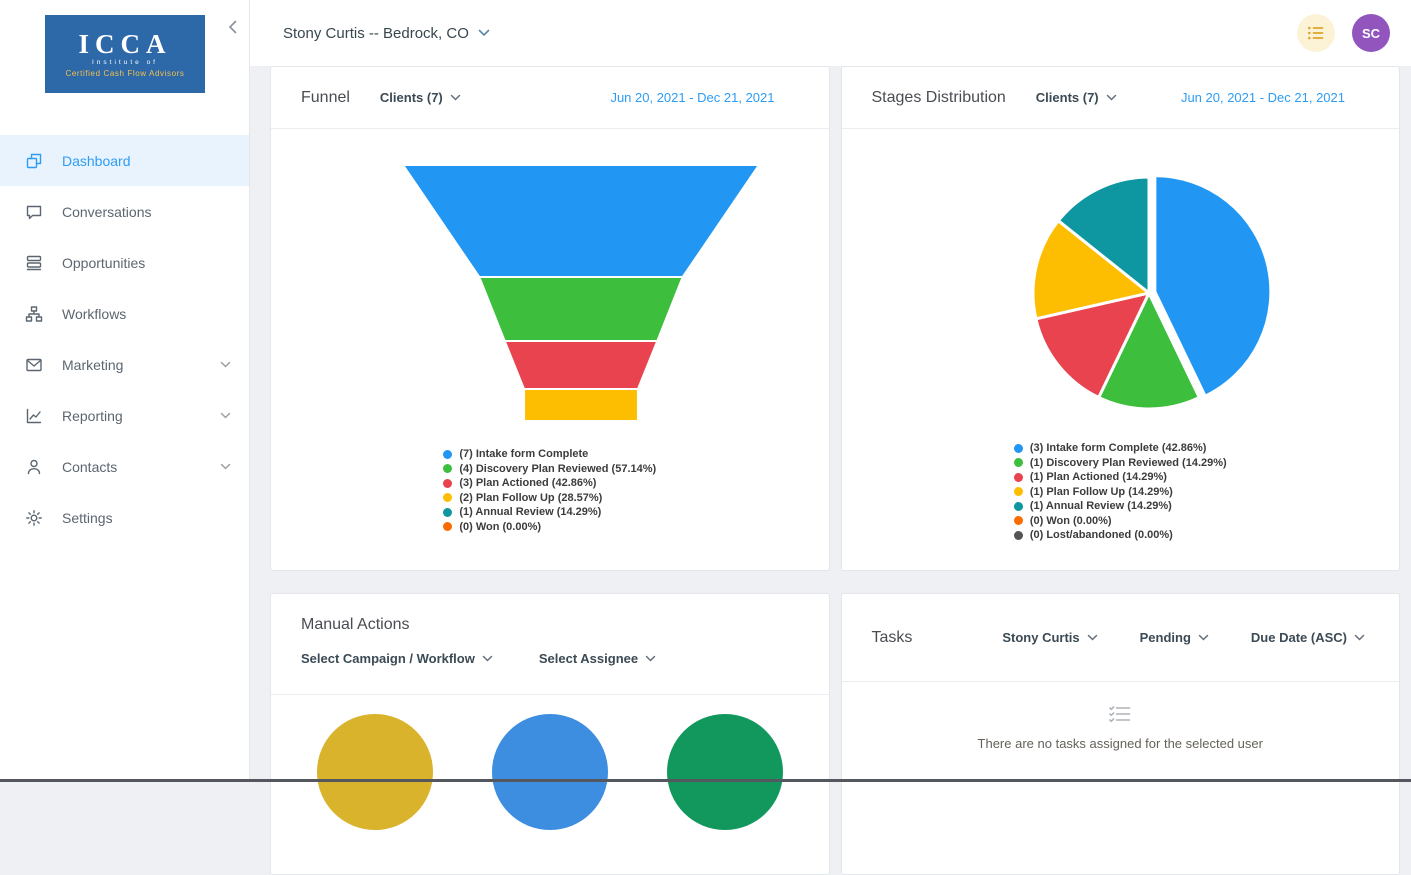 This screenshot has width=1411, height=875. I want to click on logo-subtitle-2: Certified Cash Flow Advisors, so click(124, 73).